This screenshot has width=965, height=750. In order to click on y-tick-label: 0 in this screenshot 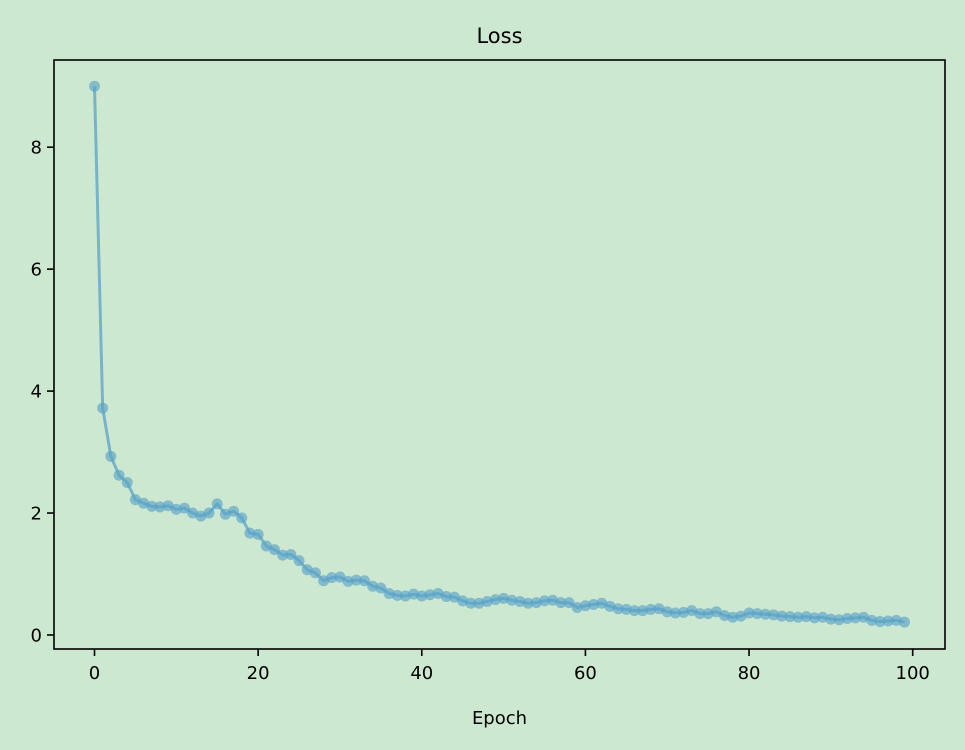, I will do `click(36, 635)`.